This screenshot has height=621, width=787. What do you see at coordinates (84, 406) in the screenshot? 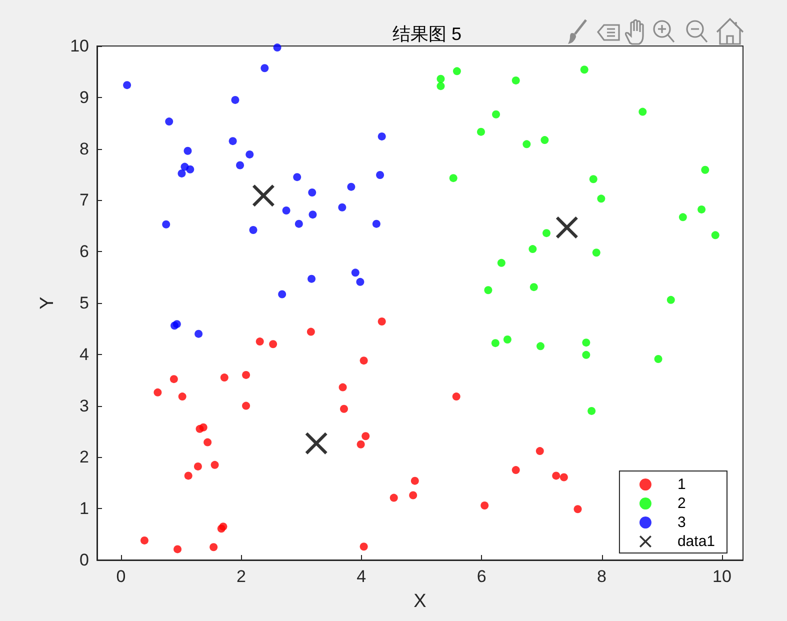
I see `y-tick-label: 3` at bounding box center [84, 406].